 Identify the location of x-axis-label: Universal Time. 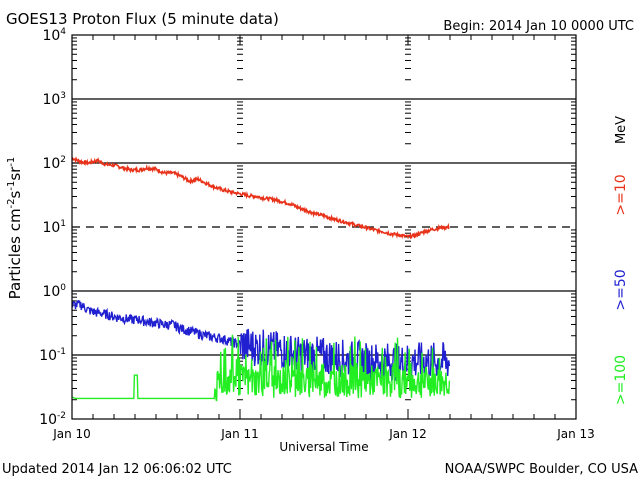
(323, 447).